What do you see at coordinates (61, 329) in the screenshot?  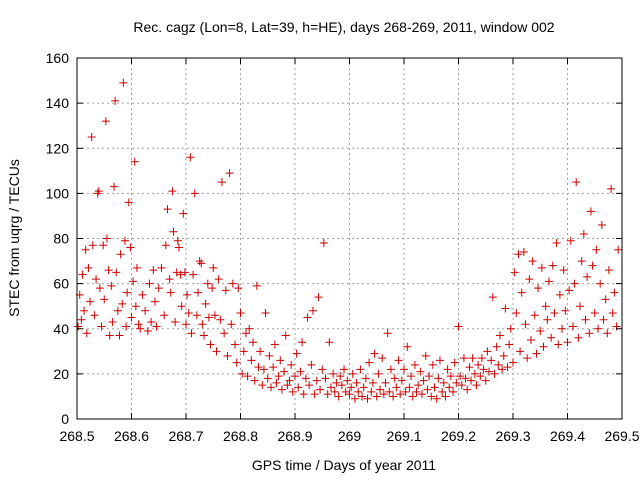 I see `y-tick-label: 40` at bounding box center [61, 329].